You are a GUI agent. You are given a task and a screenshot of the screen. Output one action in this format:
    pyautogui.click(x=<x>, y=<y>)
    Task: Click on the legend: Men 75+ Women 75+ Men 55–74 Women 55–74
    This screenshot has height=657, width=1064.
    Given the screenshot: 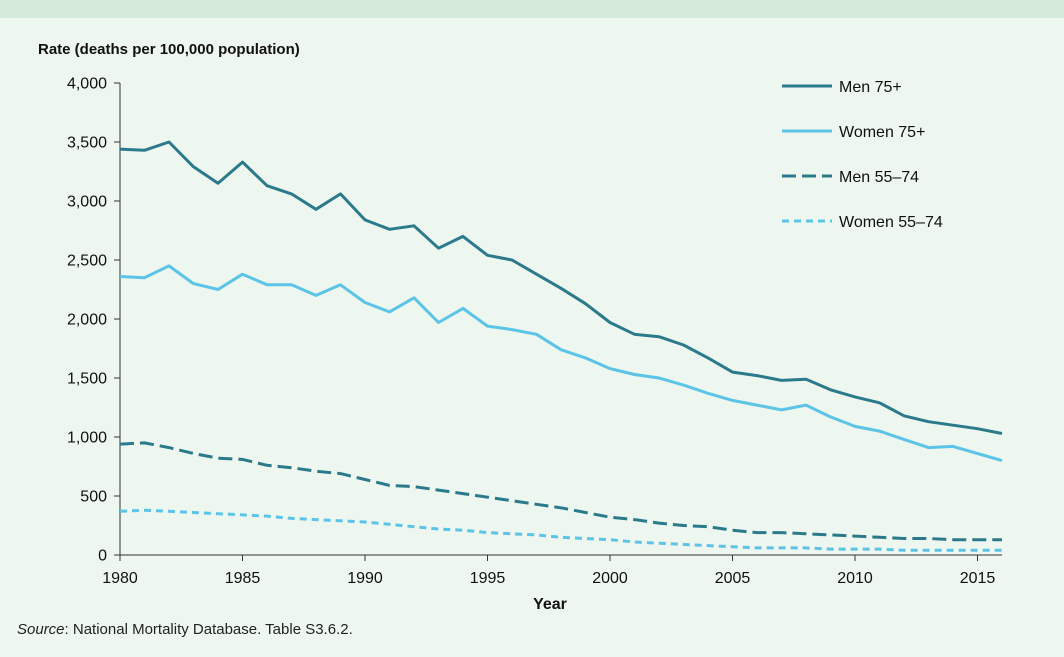 What is the action you would take?
    pyautogui.click(x=862, y=155)
    